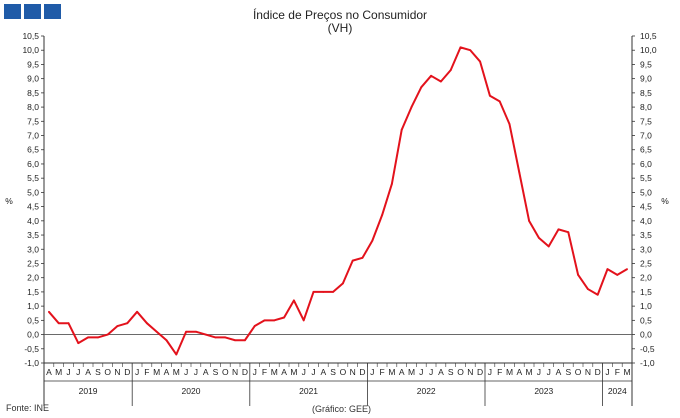  I want to click on y-tick-label-left: 9,0, so click(33, 79).